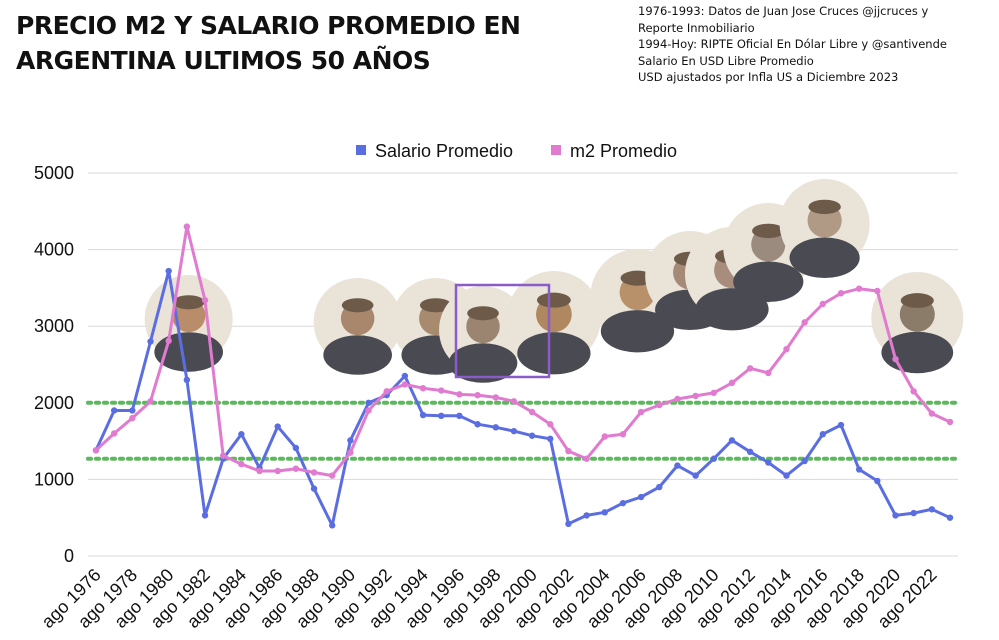  What do you see at coordinates (444, 151) in the screenshot?
I see `legend-label: Salario Promedio` at bounding box center [444, 151].